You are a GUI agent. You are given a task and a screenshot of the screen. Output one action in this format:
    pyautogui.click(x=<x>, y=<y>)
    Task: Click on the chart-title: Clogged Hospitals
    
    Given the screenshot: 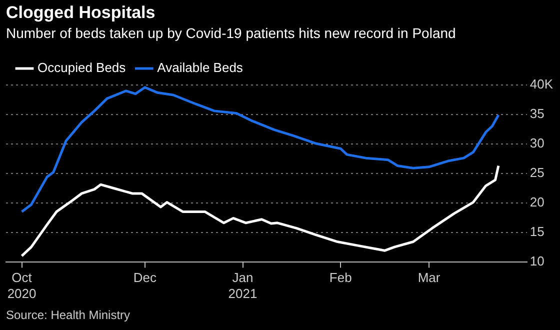 What is the action you would take?
    pyautogui.click(x=81, y=13)
    